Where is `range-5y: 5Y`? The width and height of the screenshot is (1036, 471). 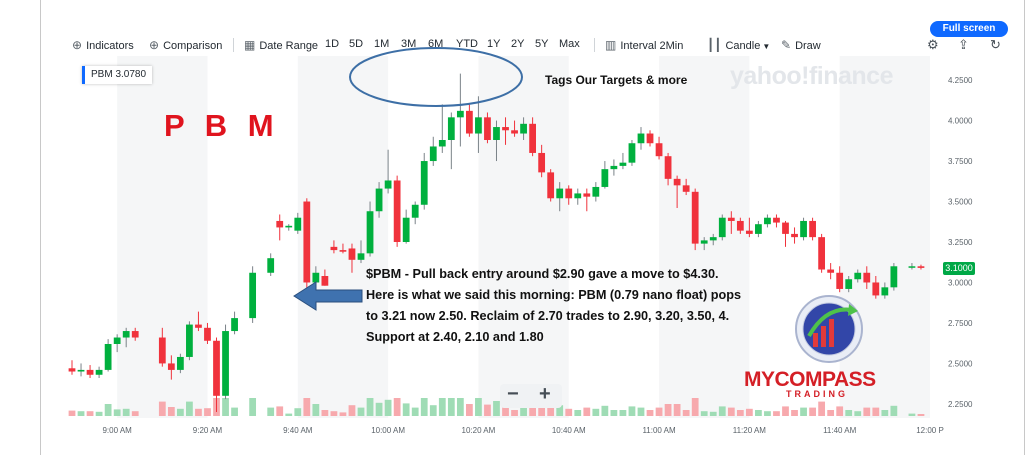 range-5y: 5Y is located at coordinates (542, 44).